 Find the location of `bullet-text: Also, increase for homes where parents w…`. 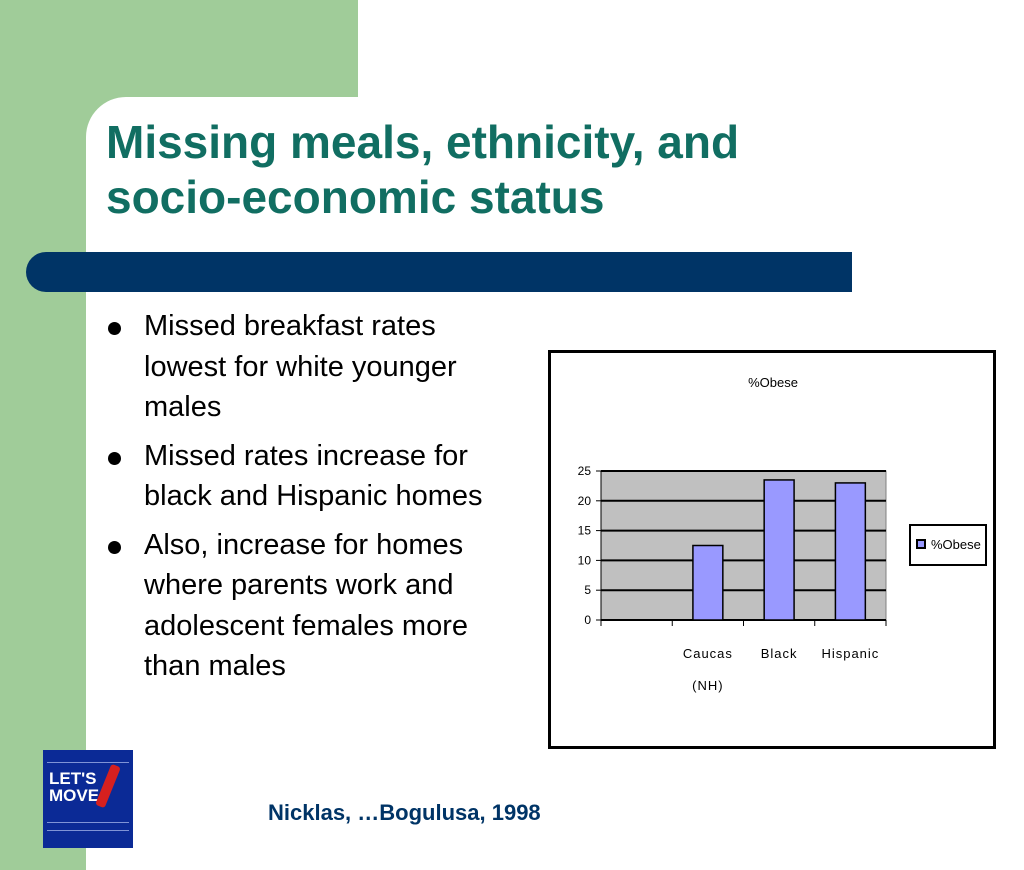

bullet-text: Also, increase for homes where parents w… is located at coordinates (306, 605).